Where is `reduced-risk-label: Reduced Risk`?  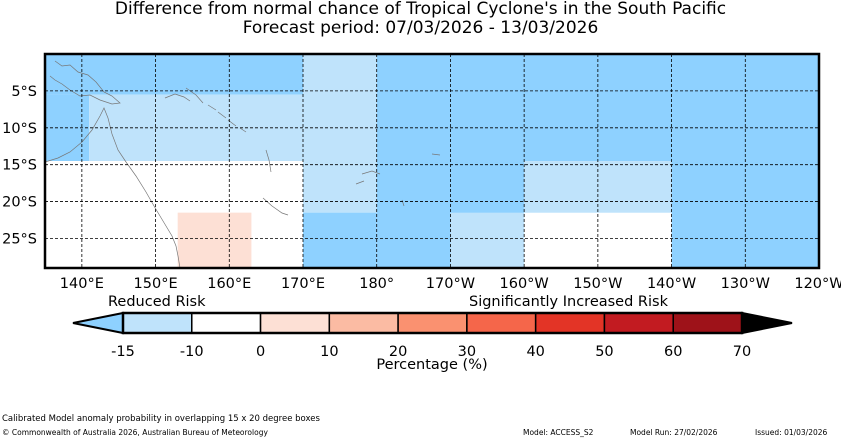
reduced-risk-label: Reduced Risk is located at coordinates (157, 302).